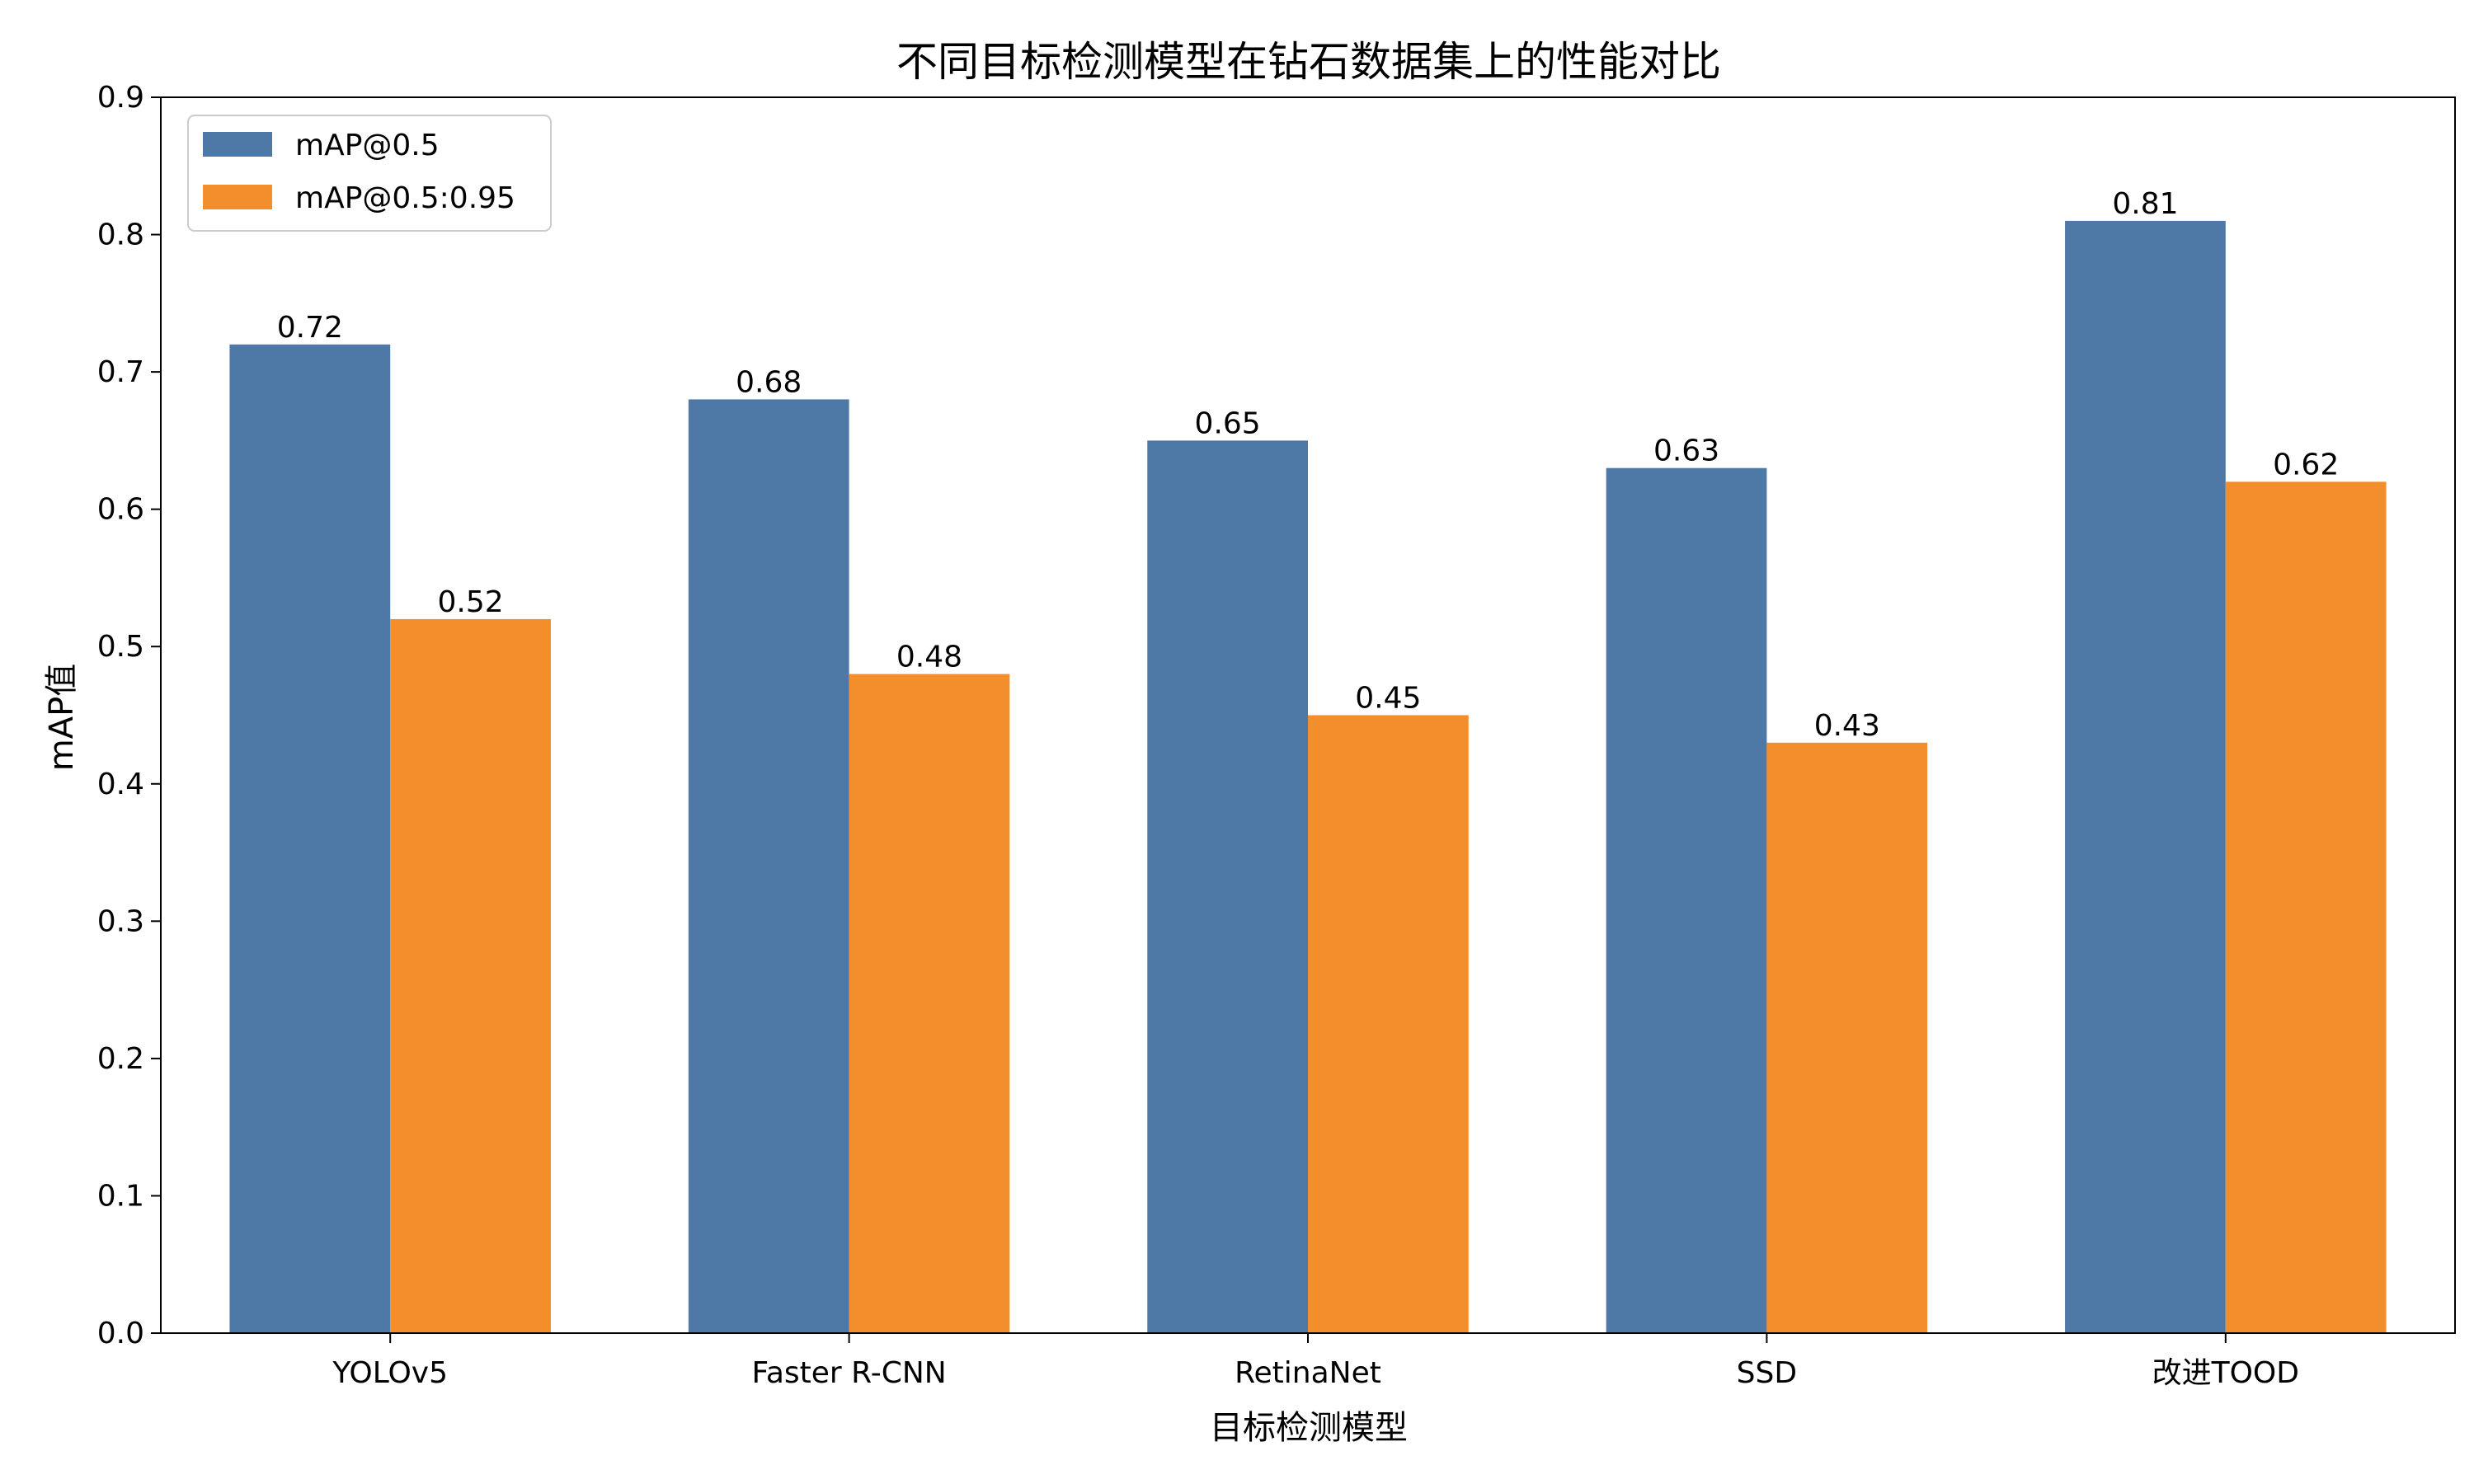 Image resolution: width=2474 pixels, height=1484 pixels. I want to click on y-tick-label-3: 0.3, so click(120, 921).